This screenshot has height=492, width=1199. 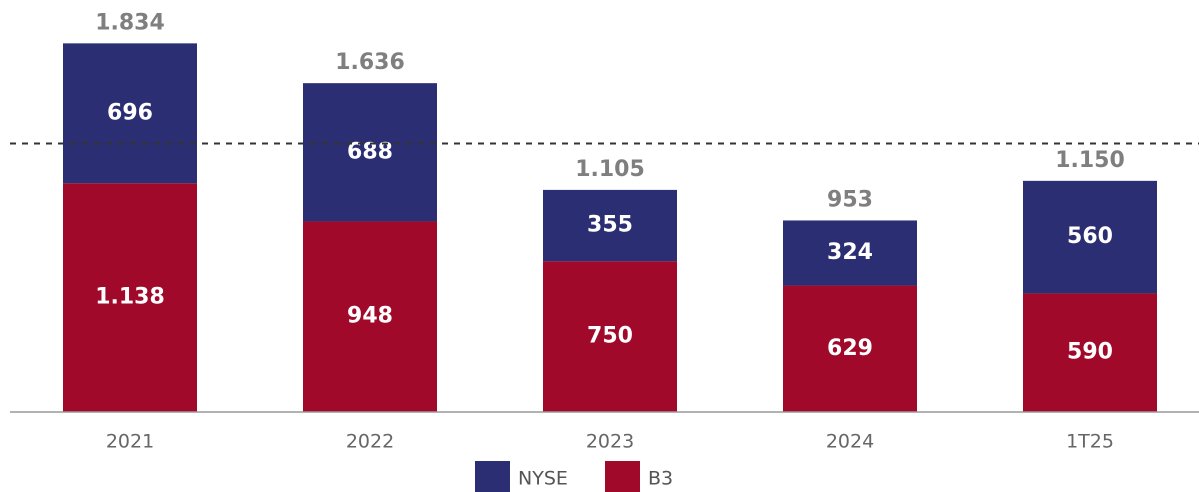 What do you see at coordinates (370, 442) in the screenshot?
I see `x-tick-label: 2022` at bounding box center [370, 442].